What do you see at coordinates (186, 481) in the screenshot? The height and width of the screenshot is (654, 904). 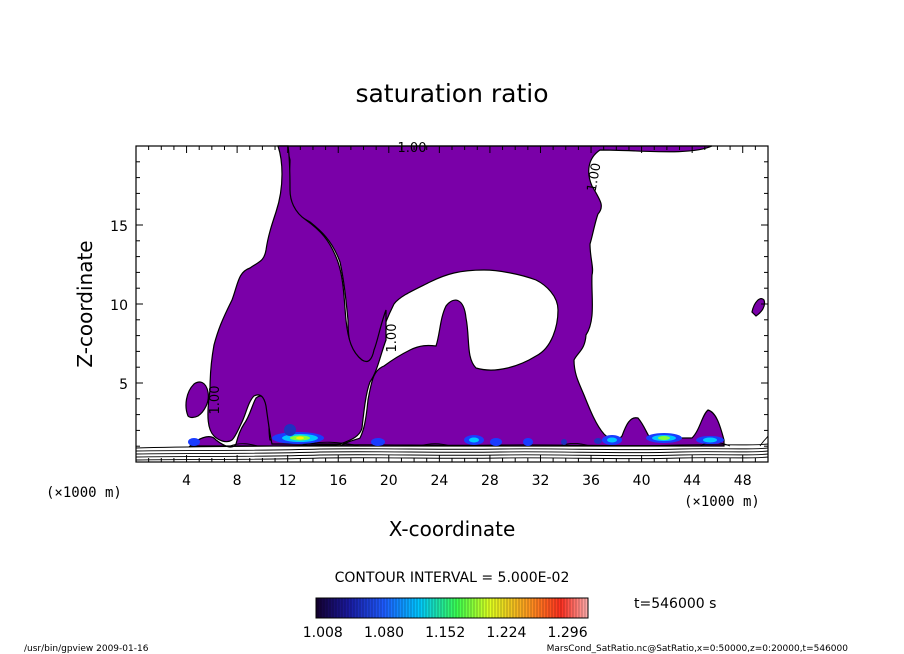 I see `x-tick-label: 4` at bounding box center [186, 481].